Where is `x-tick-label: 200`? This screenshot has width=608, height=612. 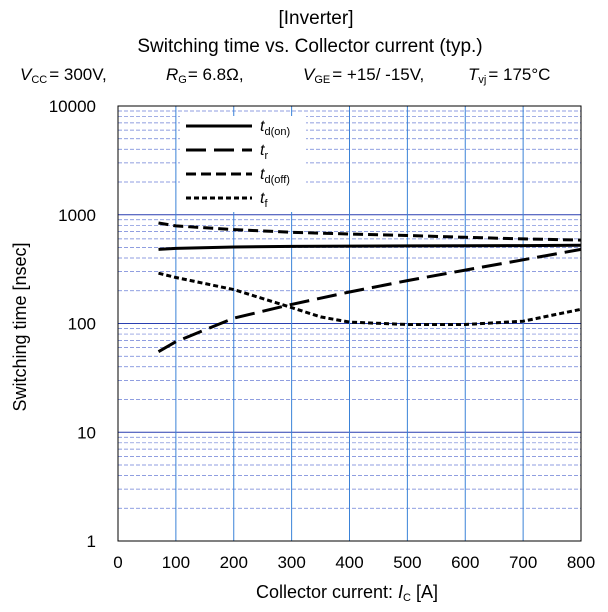 x-tick-label: 200 is located at coordinates (234, 562).